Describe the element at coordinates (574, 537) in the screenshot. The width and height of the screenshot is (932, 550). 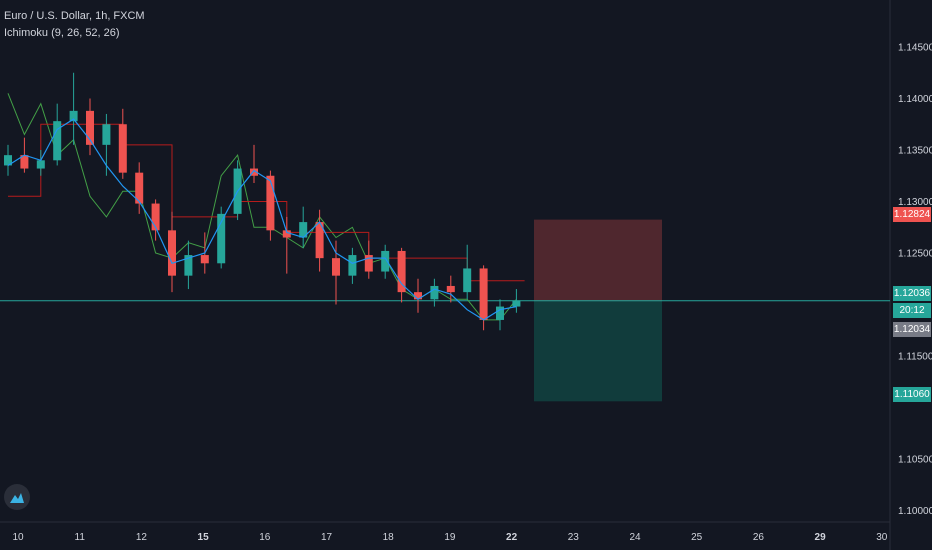
I see `time-tick-label: 23` at that location.